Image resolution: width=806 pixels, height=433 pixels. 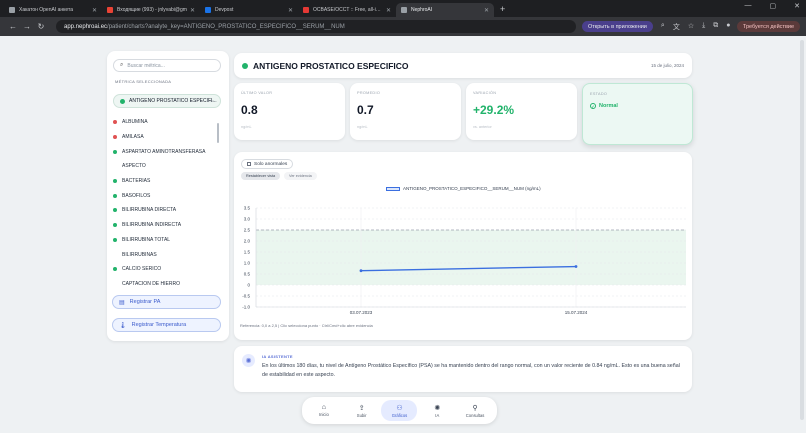 I want to click on profile-avatar-icon: ●, so click(x=728, y=25).